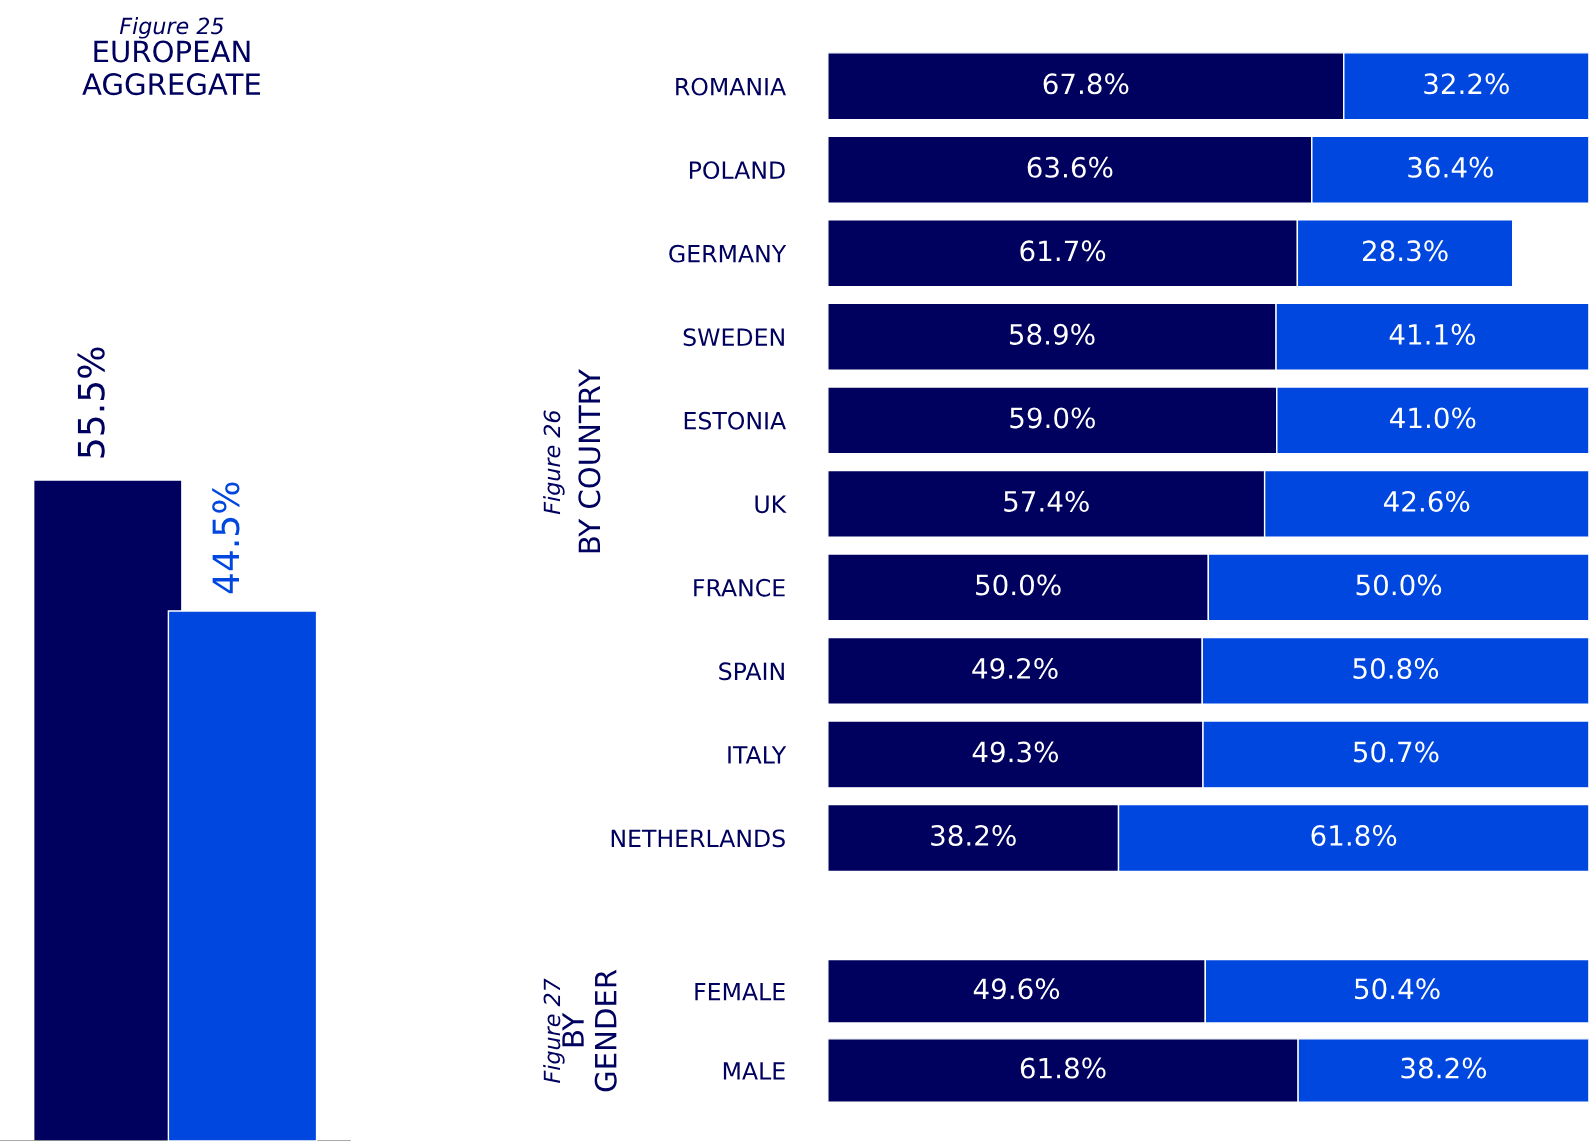  Describe the element at coordinates (1070, 167) in the screenshot. I see `data-label: 63.6%` at that location.